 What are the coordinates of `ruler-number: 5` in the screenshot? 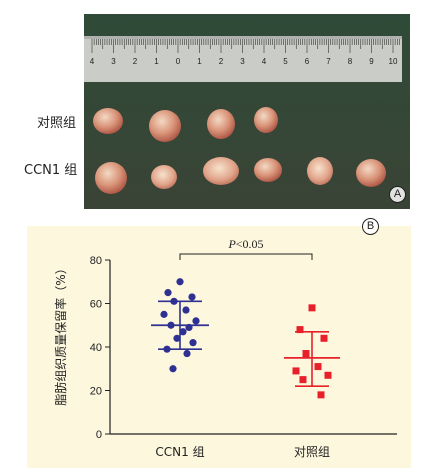 It's located at (285, 61).